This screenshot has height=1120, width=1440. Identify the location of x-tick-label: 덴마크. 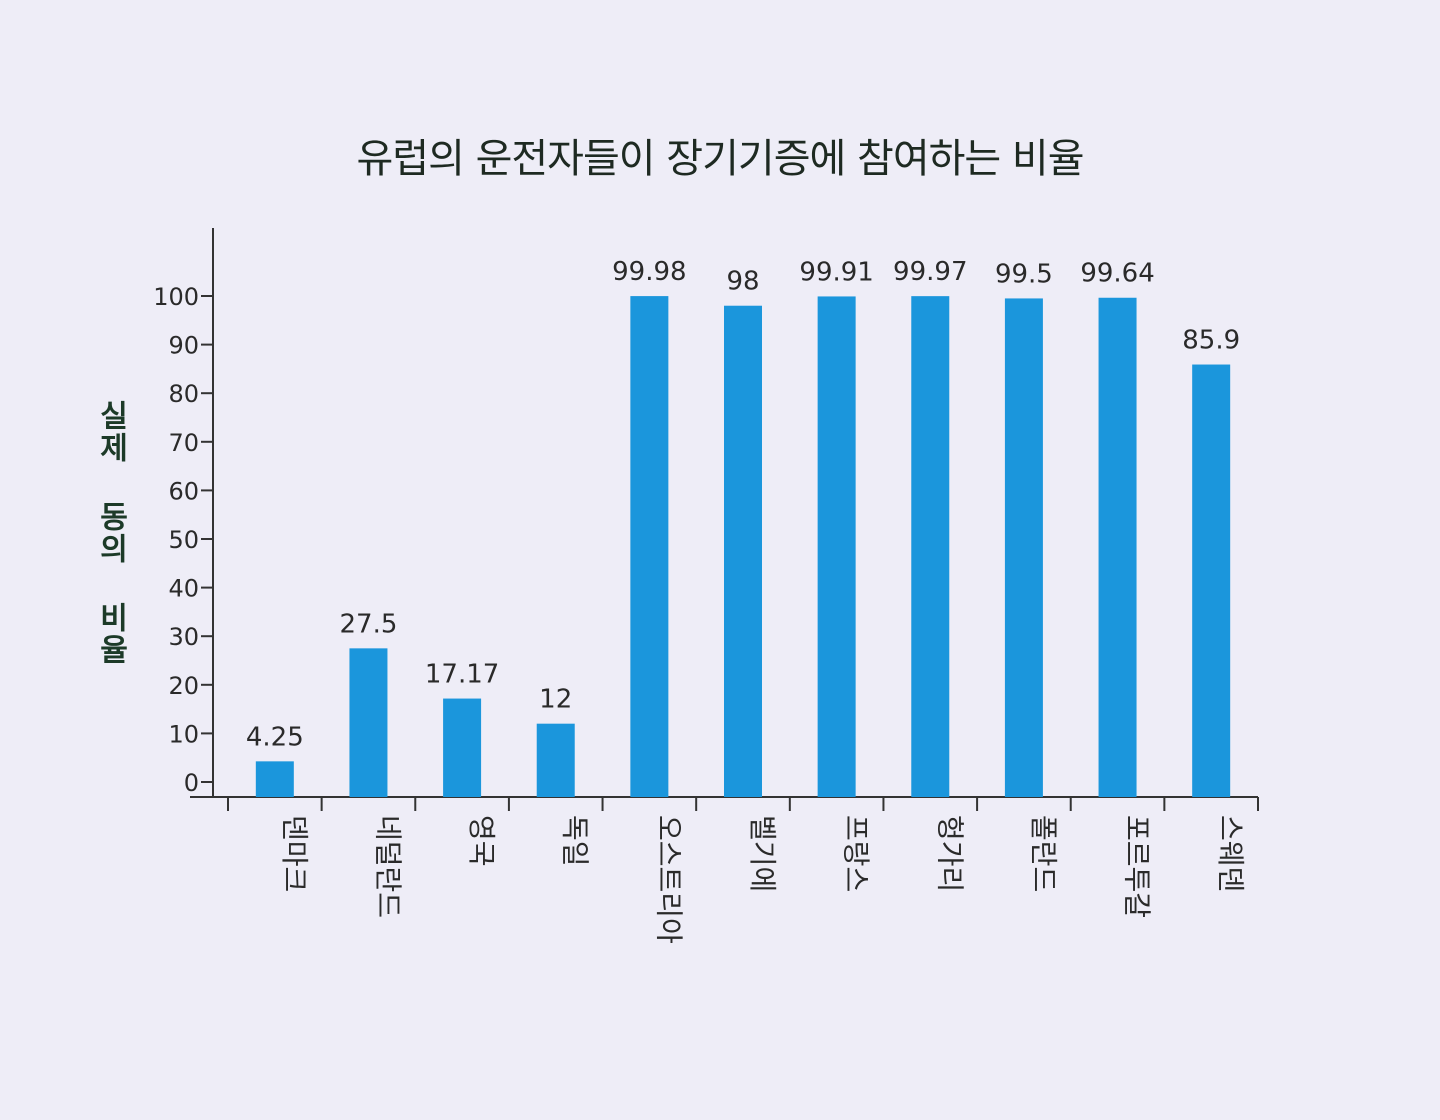
(294, 853).